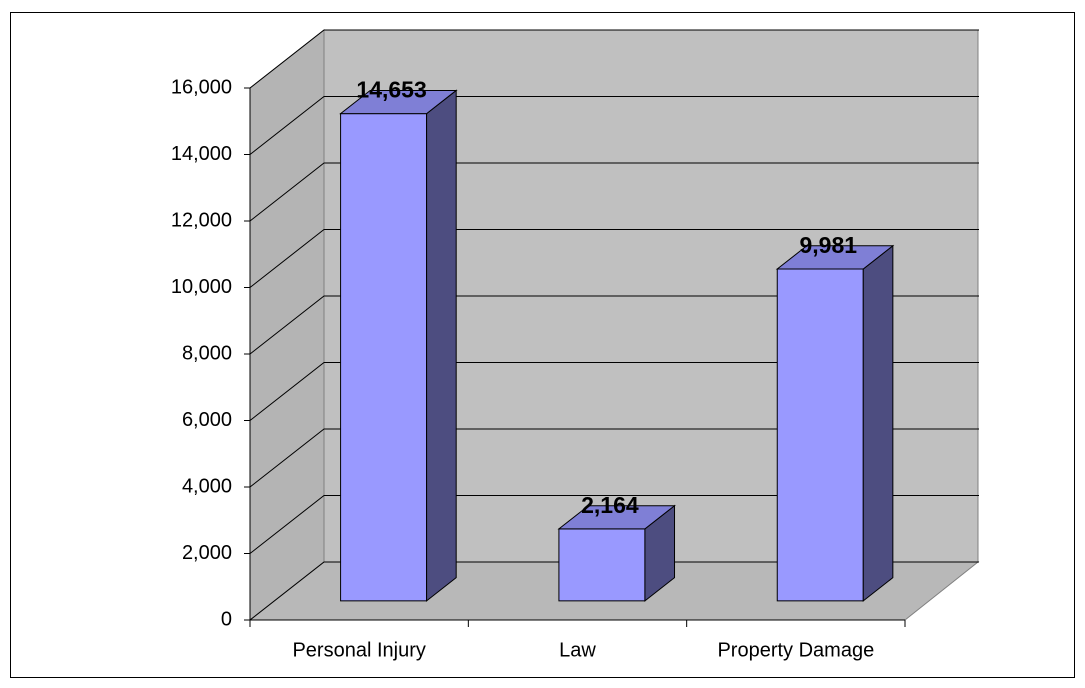 This screenshot has height=688, width=1085. I want to click on y-tick-label: 8,000, so click(207, 353).